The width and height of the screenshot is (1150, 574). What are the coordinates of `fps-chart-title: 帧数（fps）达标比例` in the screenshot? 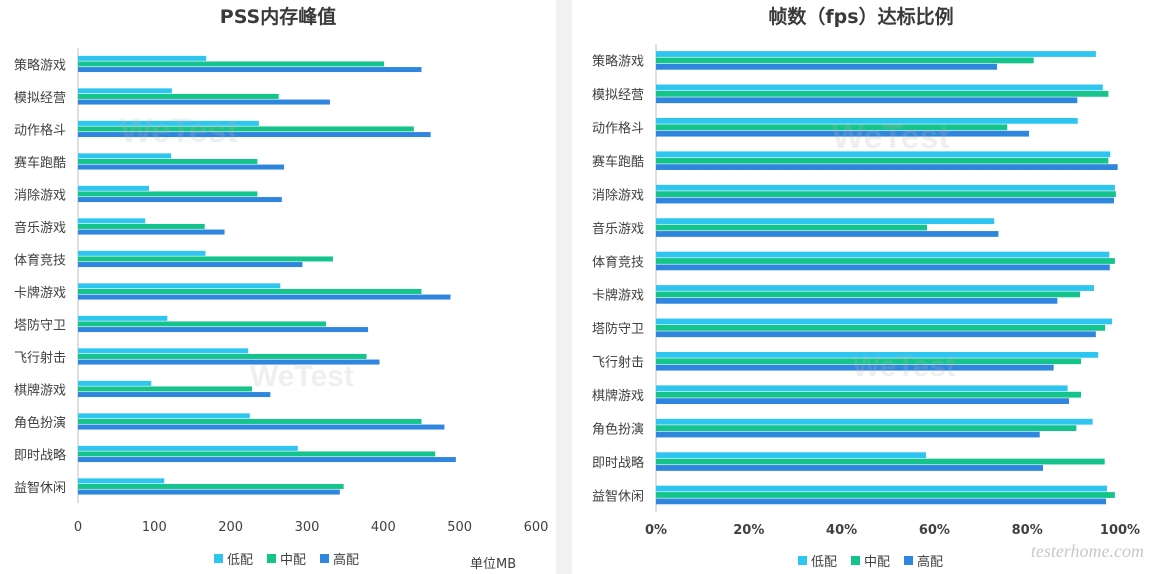 It's located at (861, 17).